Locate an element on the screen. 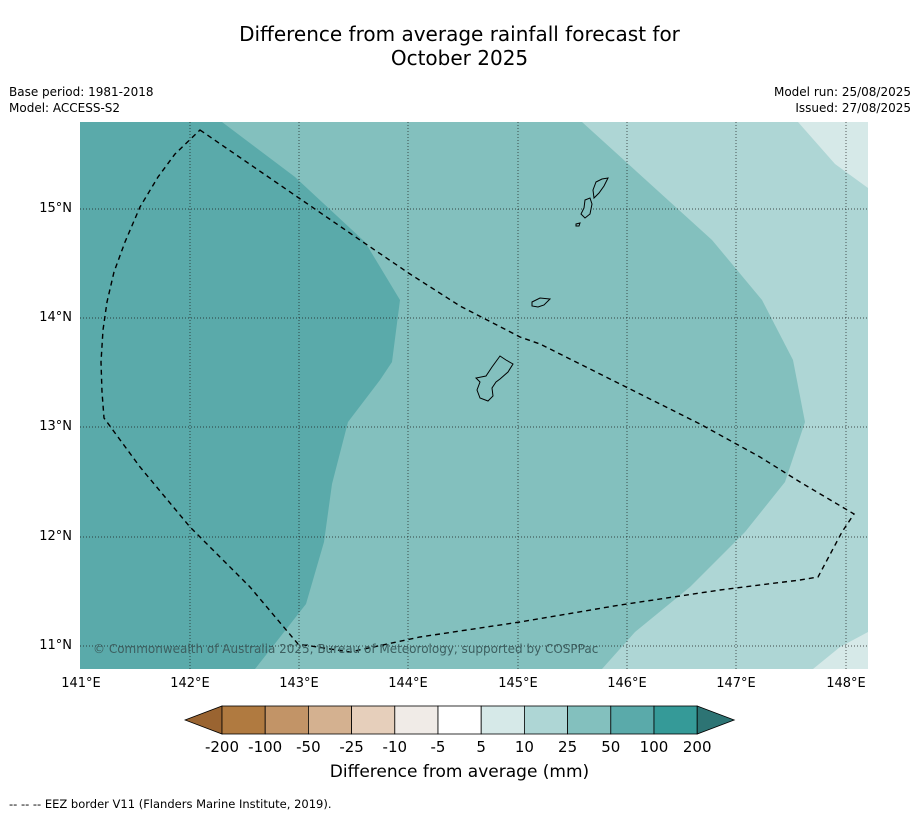 This screenshot has height=816, width=919. colorbar-tick-label: -50 is located at coordinates (308, 747).